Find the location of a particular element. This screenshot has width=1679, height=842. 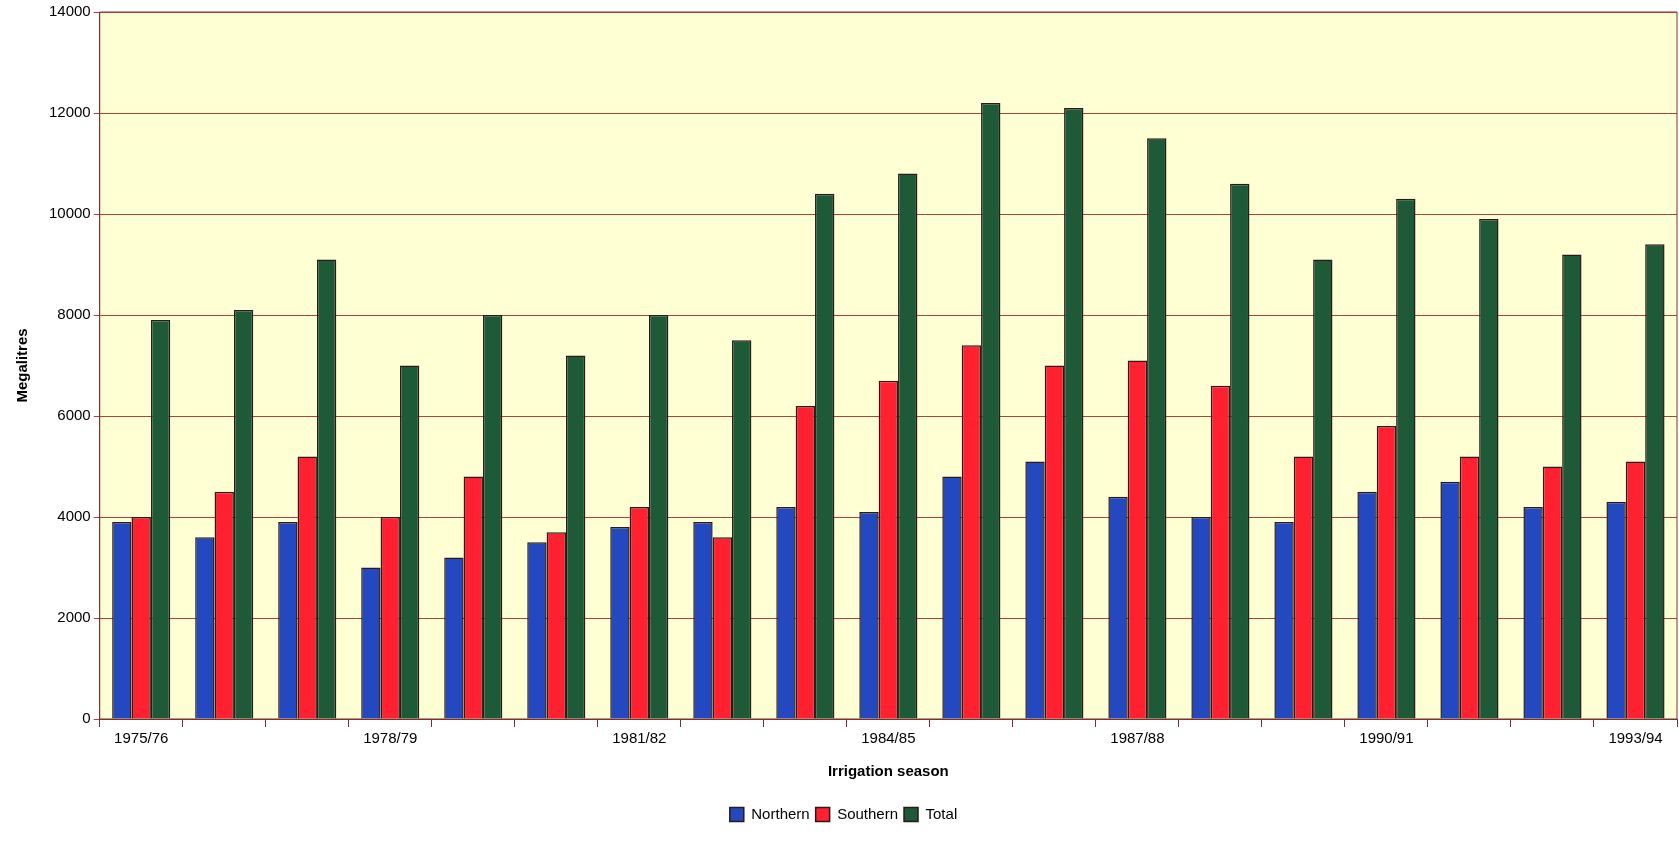

y-tick-label: 8000 is located at coordinates (74, 314).